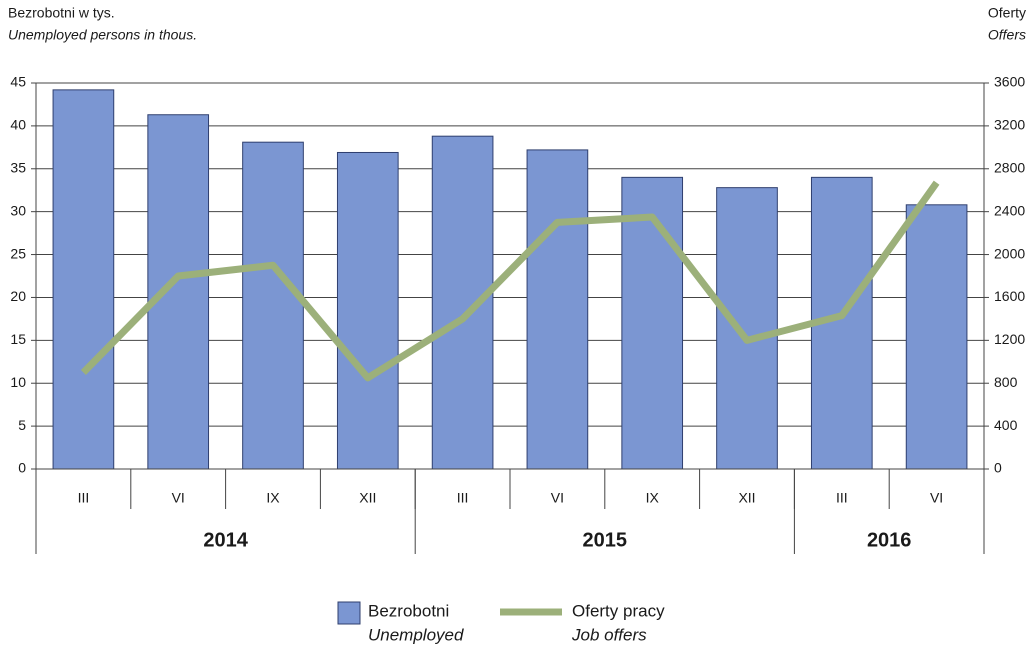 The height and width of the screenshot is (650, 1034). I want to click on y2-tick-label: 800, so click(1006, 382).